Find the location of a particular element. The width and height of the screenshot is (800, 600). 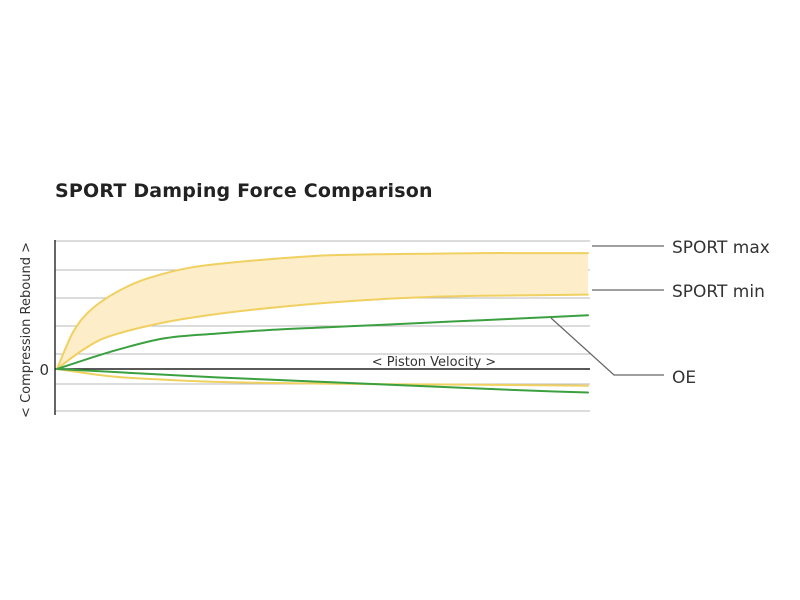

sport-band-fill is located at coordinates (322, 311).